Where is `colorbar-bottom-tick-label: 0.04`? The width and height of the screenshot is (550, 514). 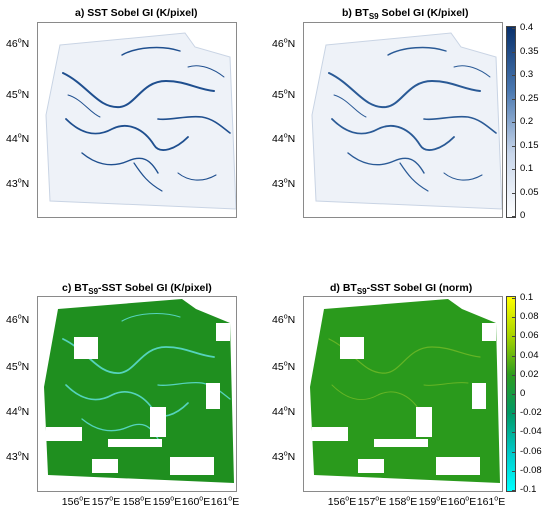
colorbar-bottom-tick-label: 0.04 is located at coordinates (529, 355).